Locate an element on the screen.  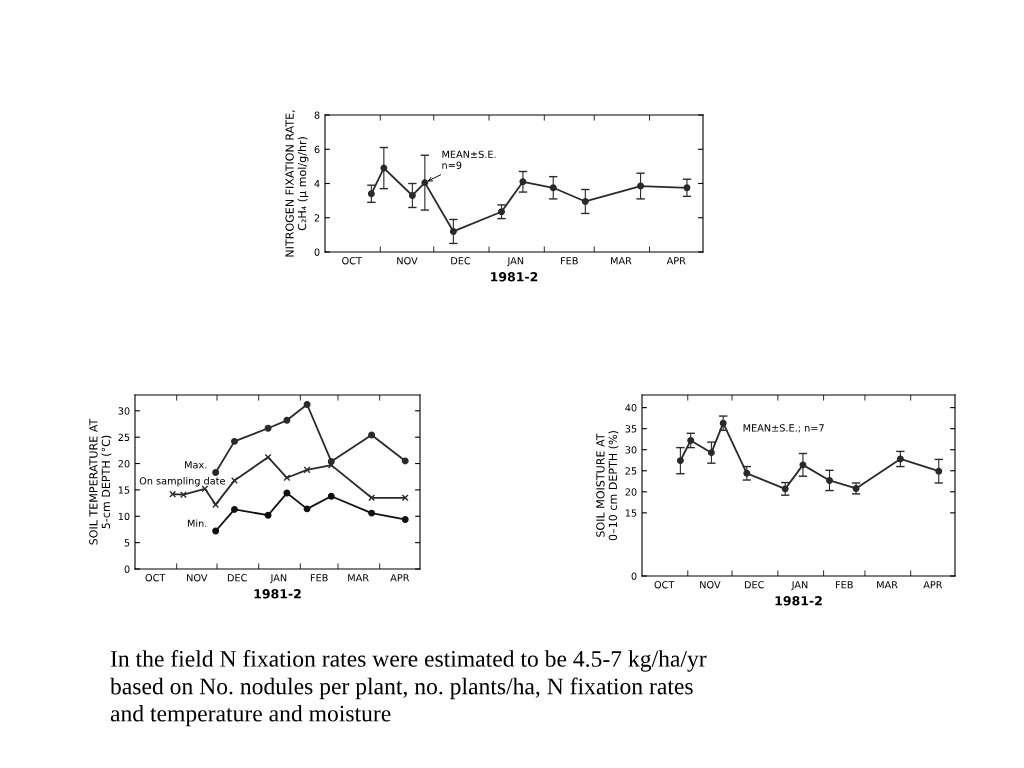
annotation: MEAN±S.E. n=9 is located at coordinates (469, 159).